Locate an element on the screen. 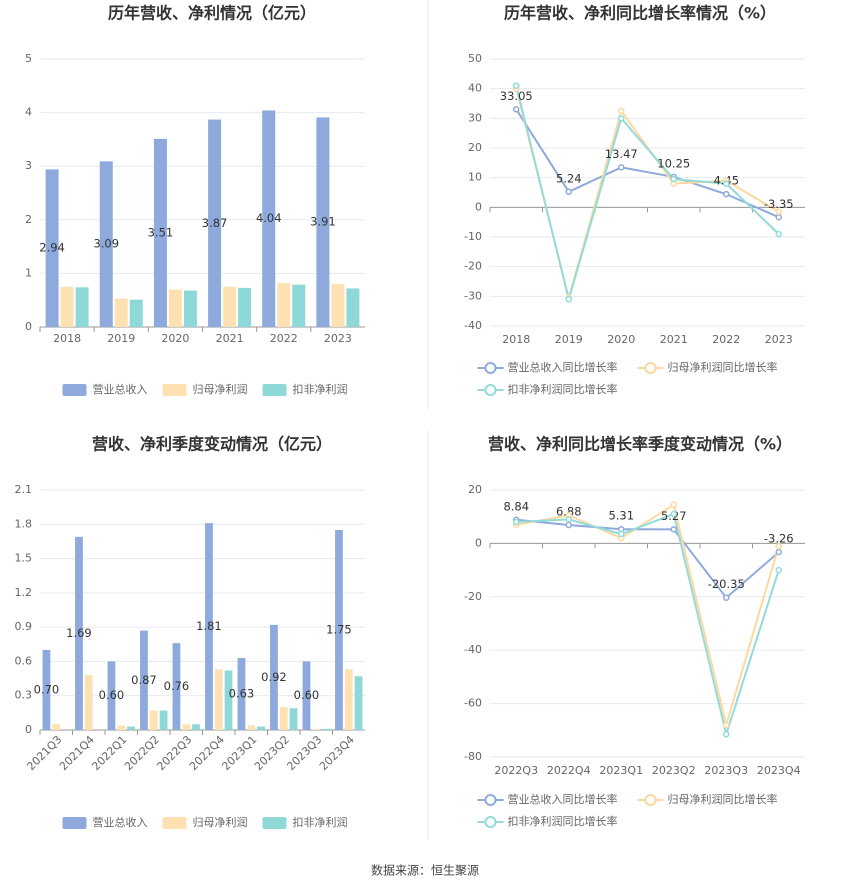 This screenshot has height=891, width=850. y-tick-label: 1.5 is located at coordinates (24, 558).